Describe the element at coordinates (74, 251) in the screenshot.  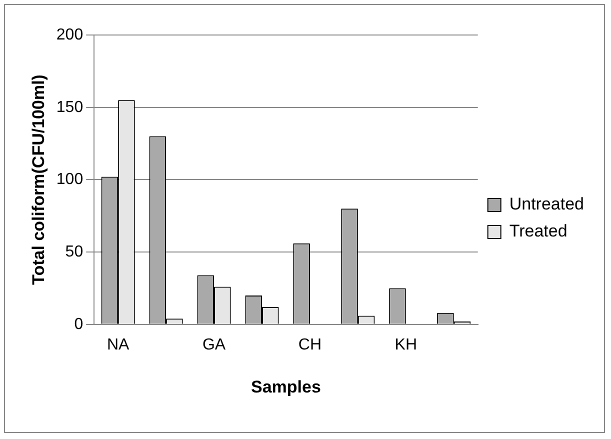
I see `y-tick-label: 50` at that location.